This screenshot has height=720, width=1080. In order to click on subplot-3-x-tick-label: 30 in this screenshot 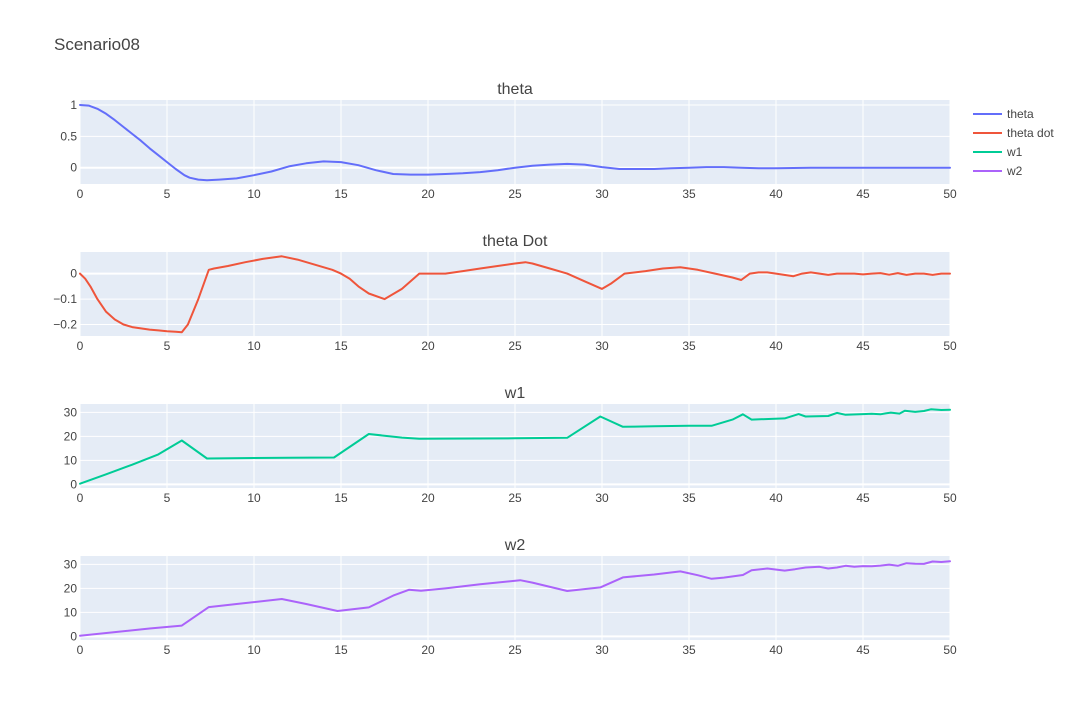, I will do `click(602, 498)`.